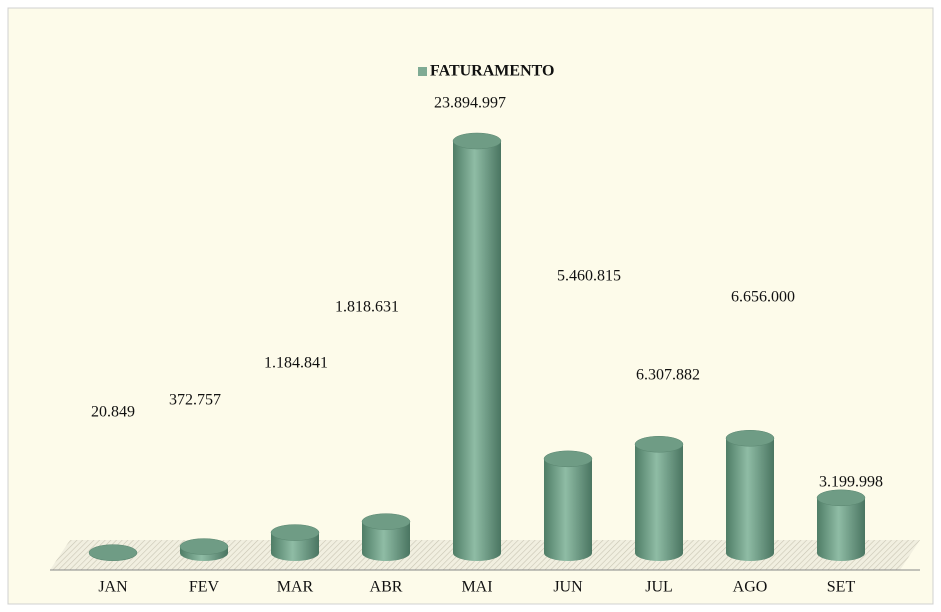 This screenshot has height=612, width=941. I want to click on data-label: 3.199.998, so click(851, 482).